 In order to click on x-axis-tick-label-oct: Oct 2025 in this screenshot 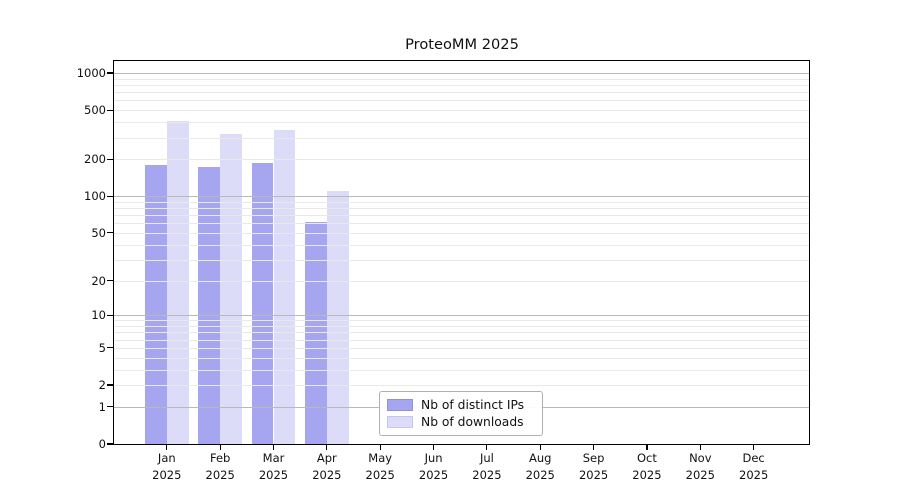, I will do `click(647, 467)`.